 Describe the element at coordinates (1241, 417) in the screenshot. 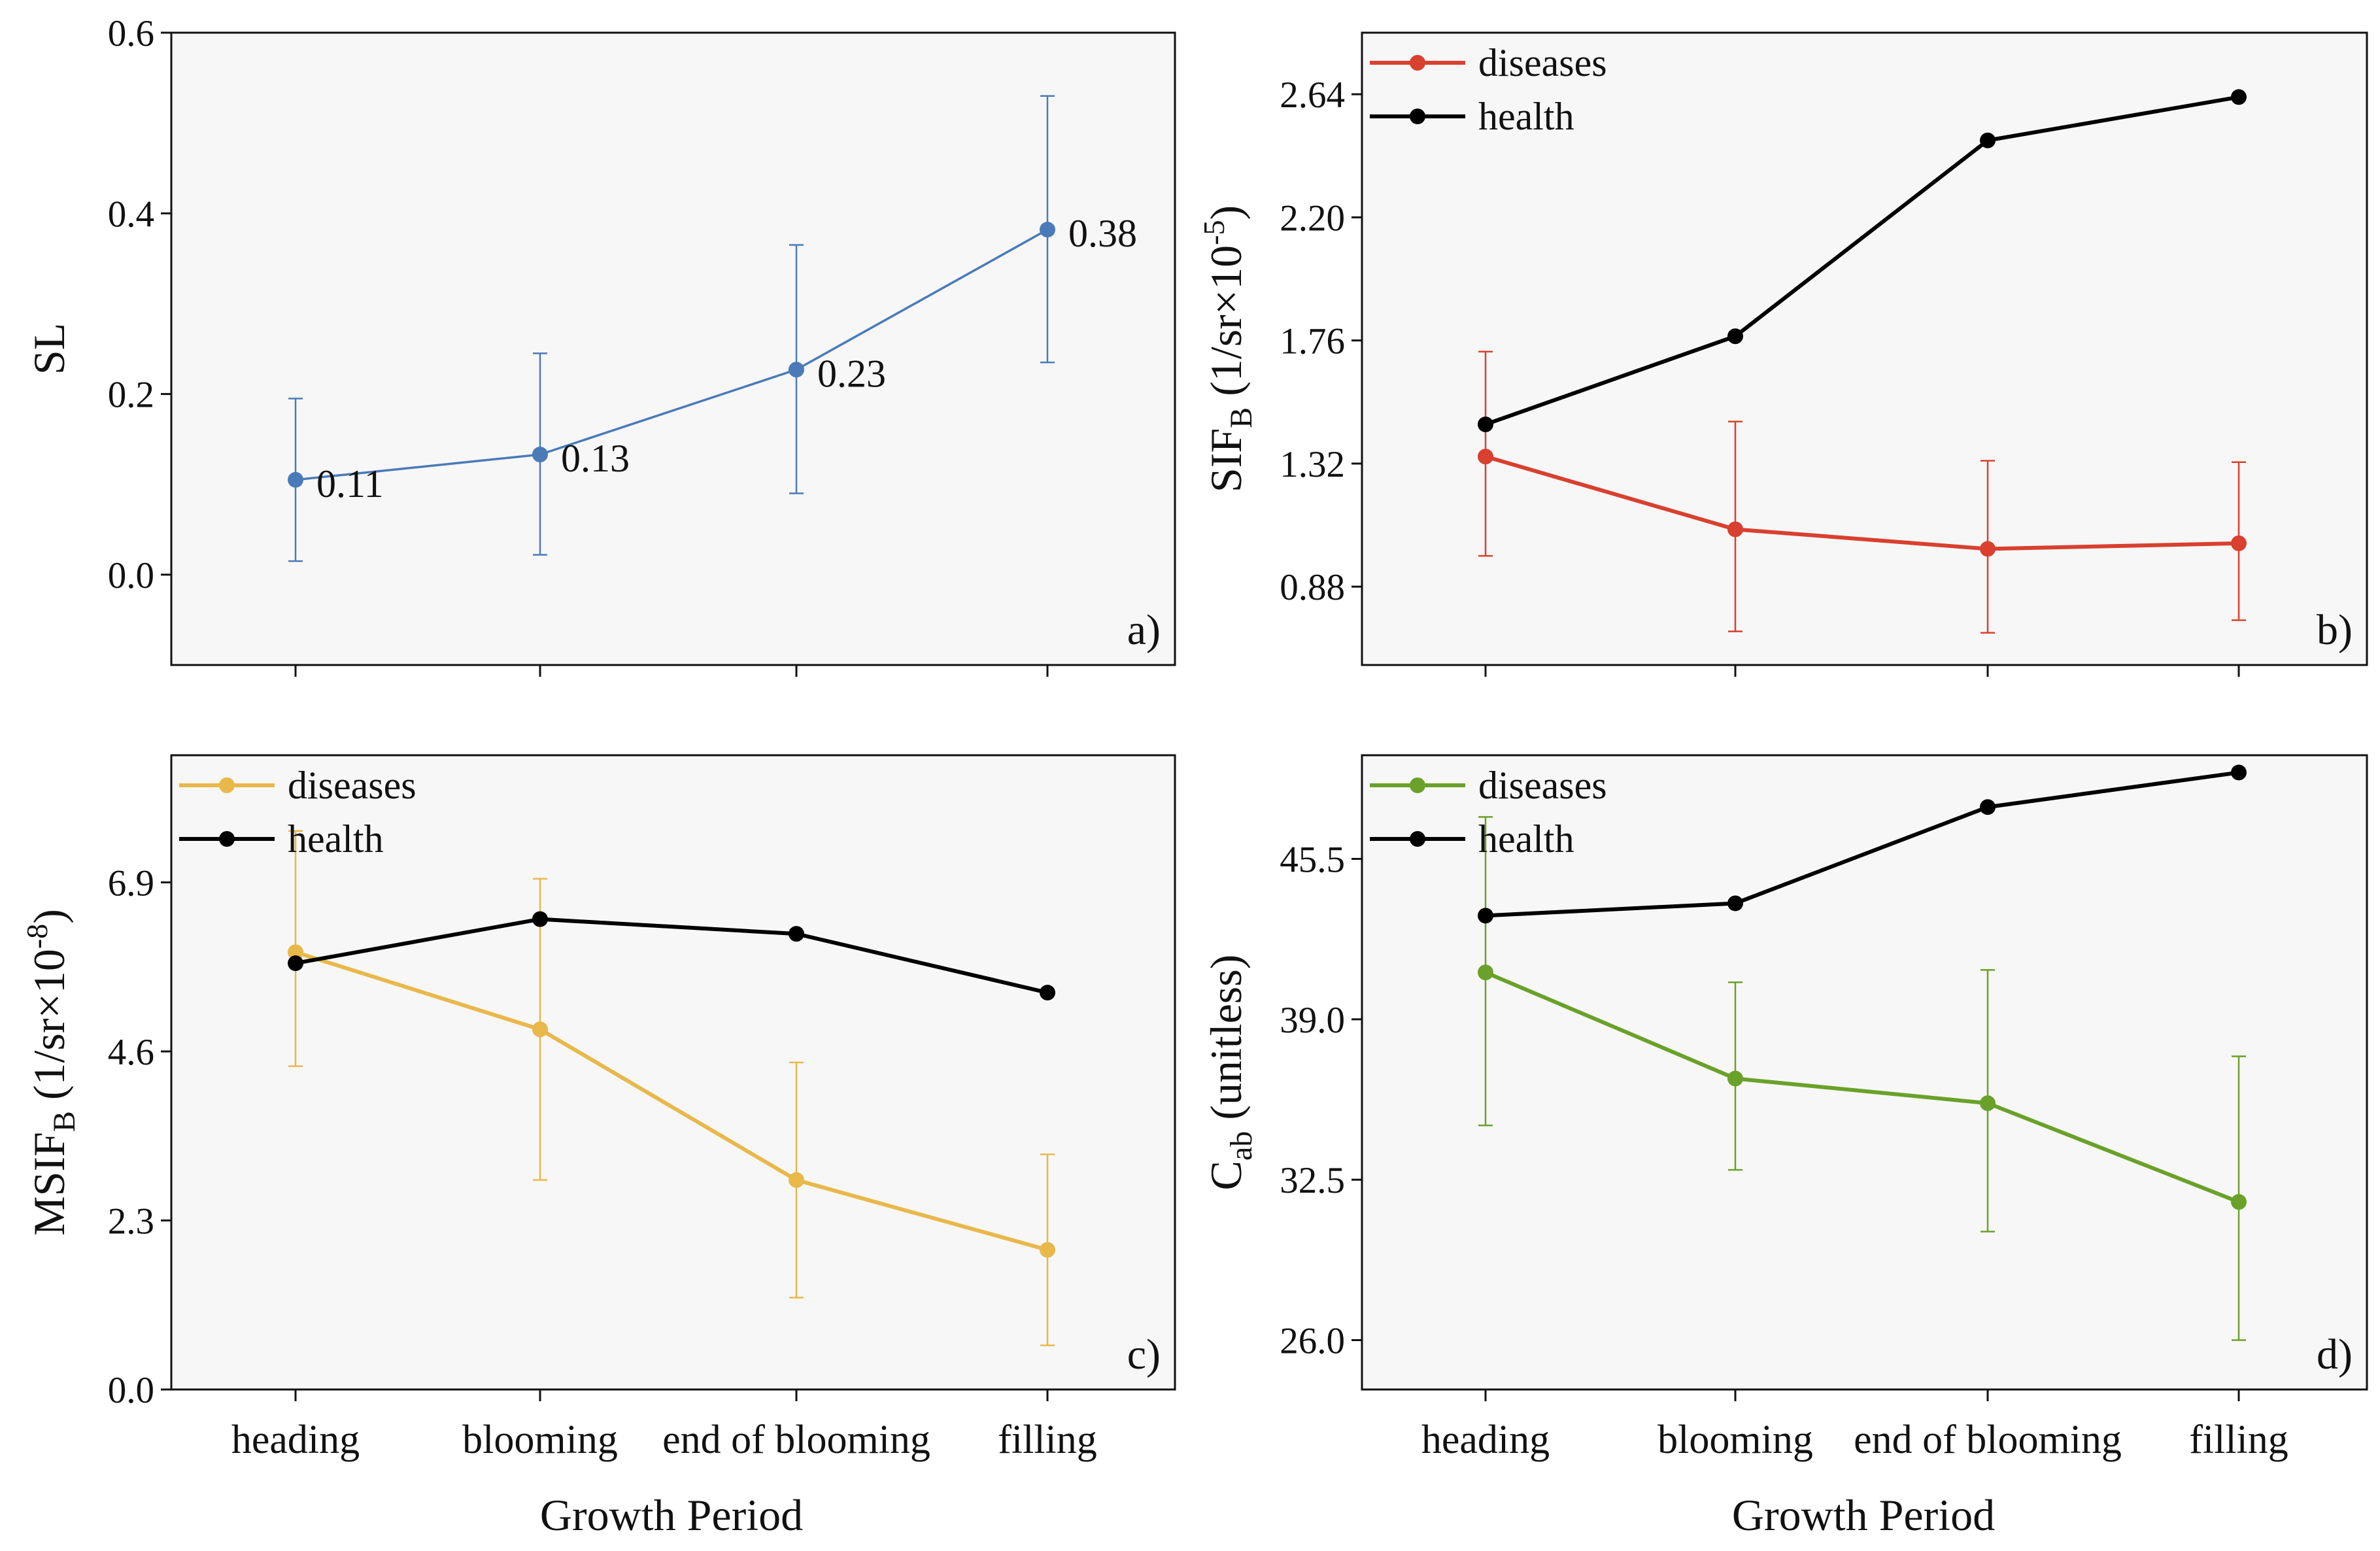

I see `panel-b-y-axis-title-sub: B` at that location.